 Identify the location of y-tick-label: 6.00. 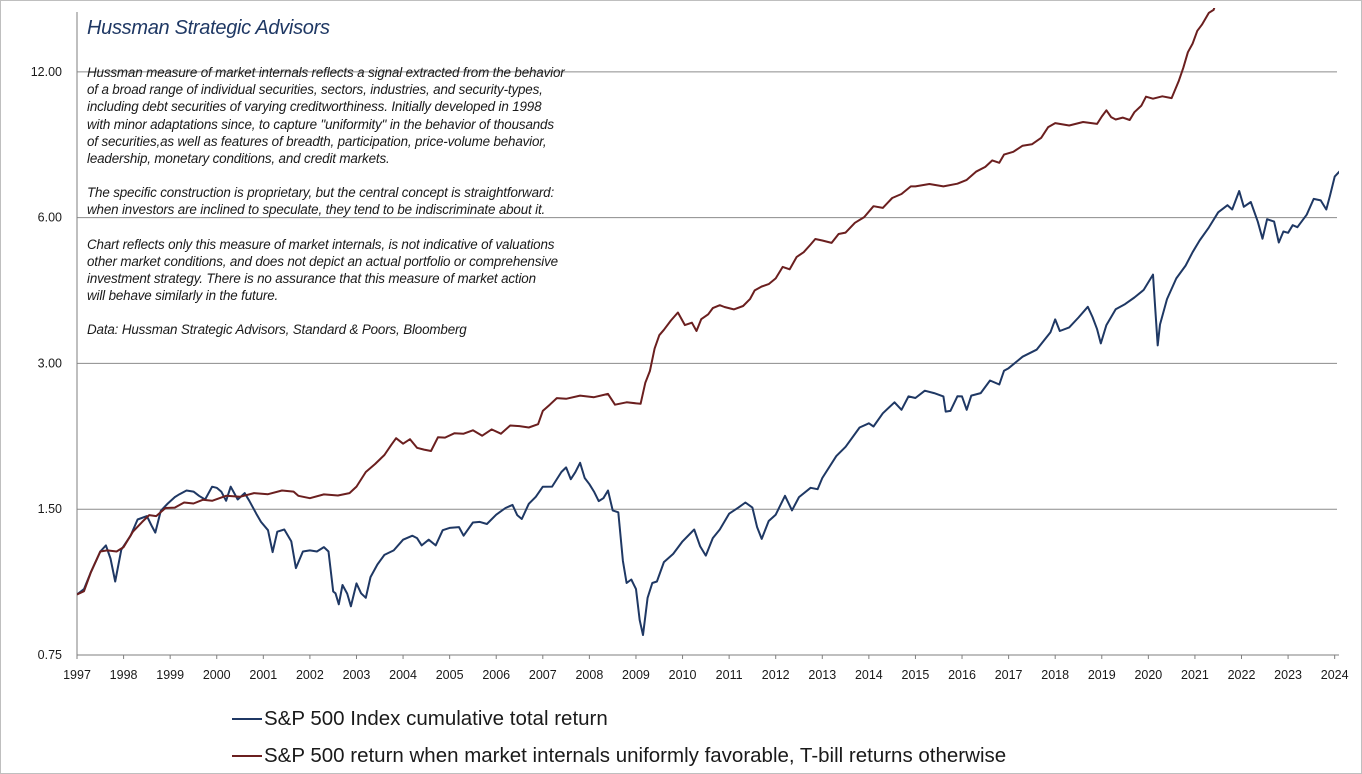
(50, 218).